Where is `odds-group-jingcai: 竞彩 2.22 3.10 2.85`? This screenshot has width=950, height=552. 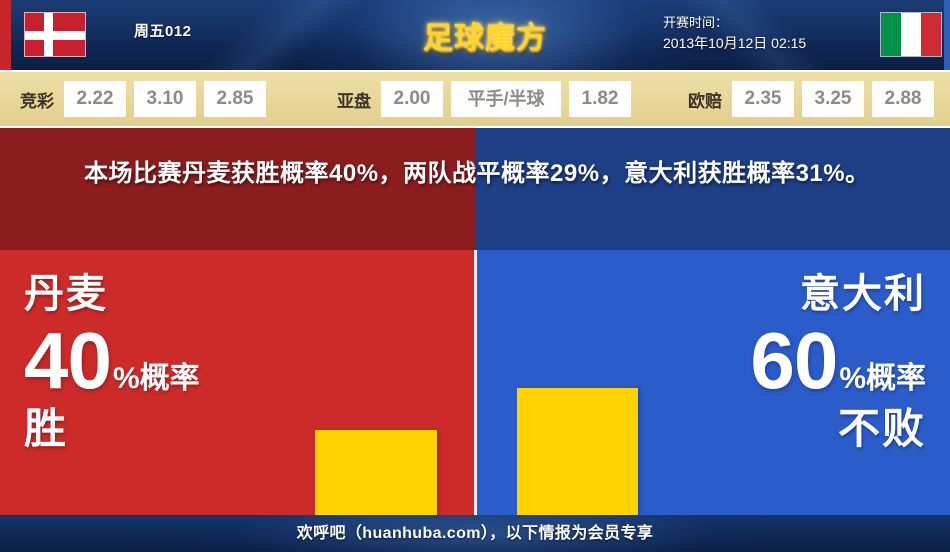 odds-group-jingcai: 竞彩 2.22 3.10 2.85 is located at coordinates (143, 99).